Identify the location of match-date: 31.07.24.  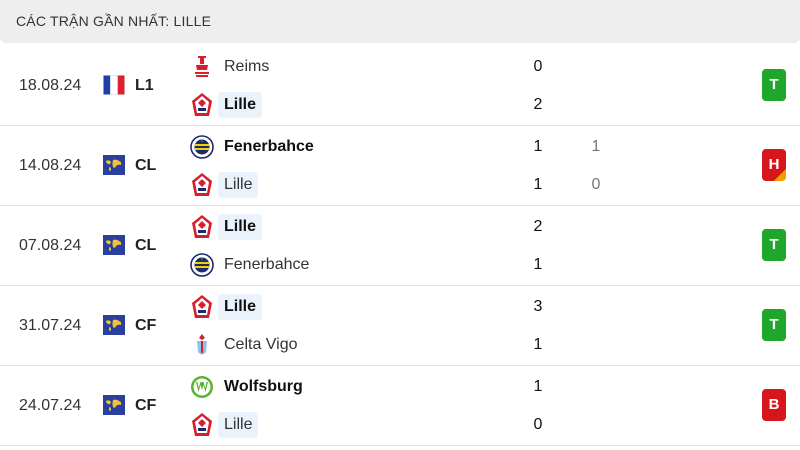
(50, 325).